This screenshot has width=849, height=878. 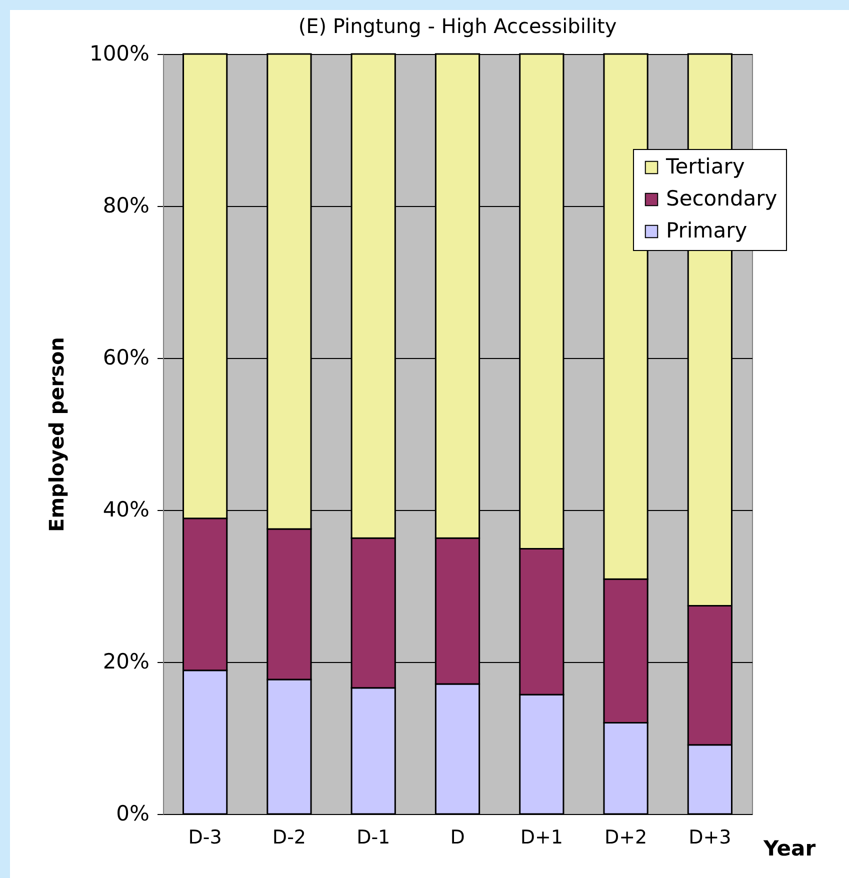 I want to click on x-axis-title: Year, so click(x=789, y=848).